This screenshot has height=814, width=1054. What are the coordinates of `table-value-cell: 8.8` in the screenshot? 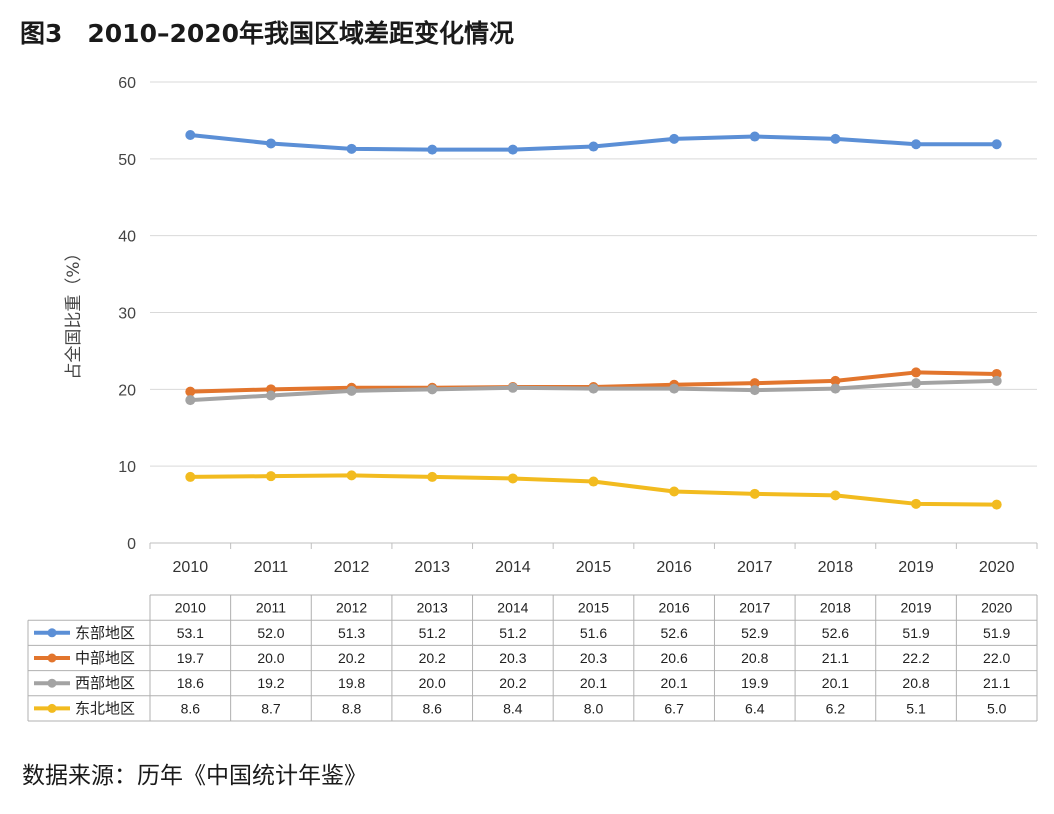 It's located at (352, 708).